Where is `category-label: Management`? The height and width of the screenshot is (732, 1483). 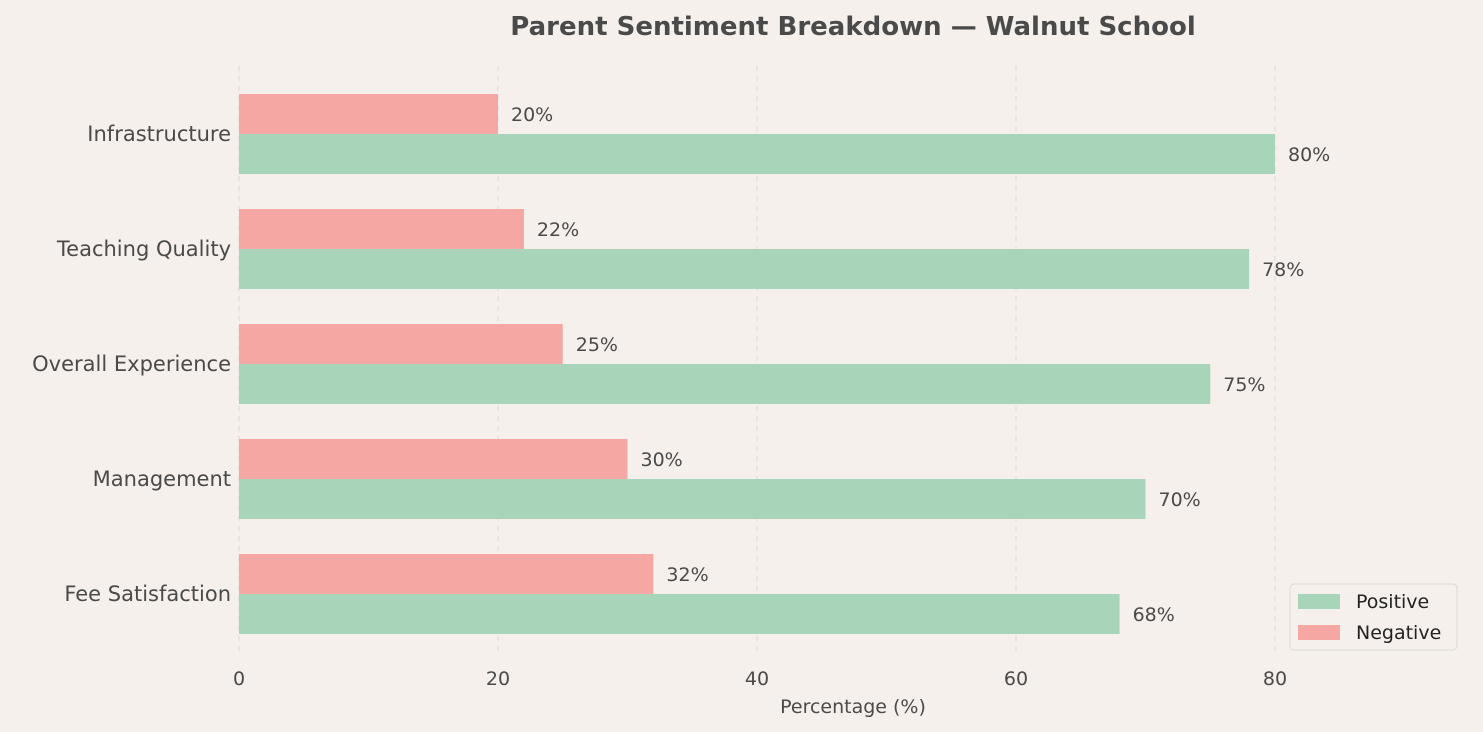 category-label: Management is located at coordinates (162, 479).